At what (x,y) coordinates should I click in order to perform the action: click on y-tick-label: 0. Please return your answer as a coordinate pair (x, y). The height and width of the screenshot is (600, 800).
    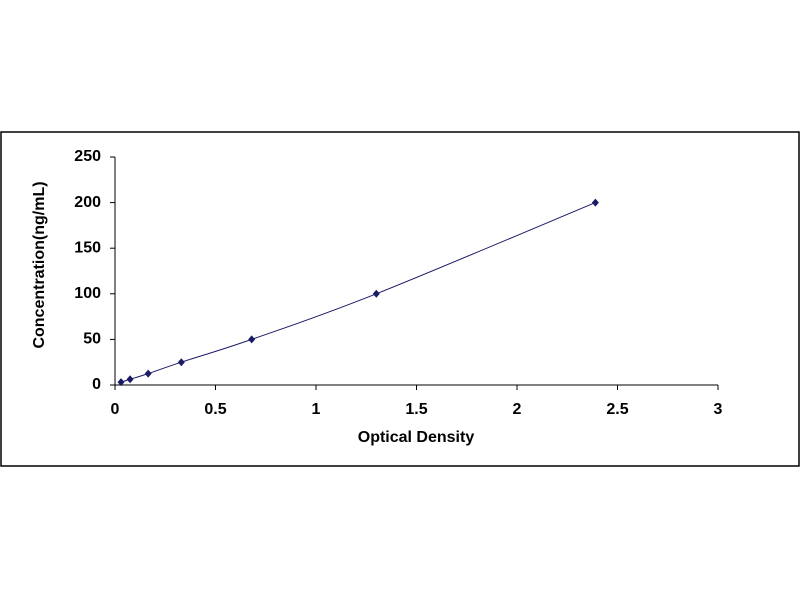
    Looking at the image, I should click on (96, 384).